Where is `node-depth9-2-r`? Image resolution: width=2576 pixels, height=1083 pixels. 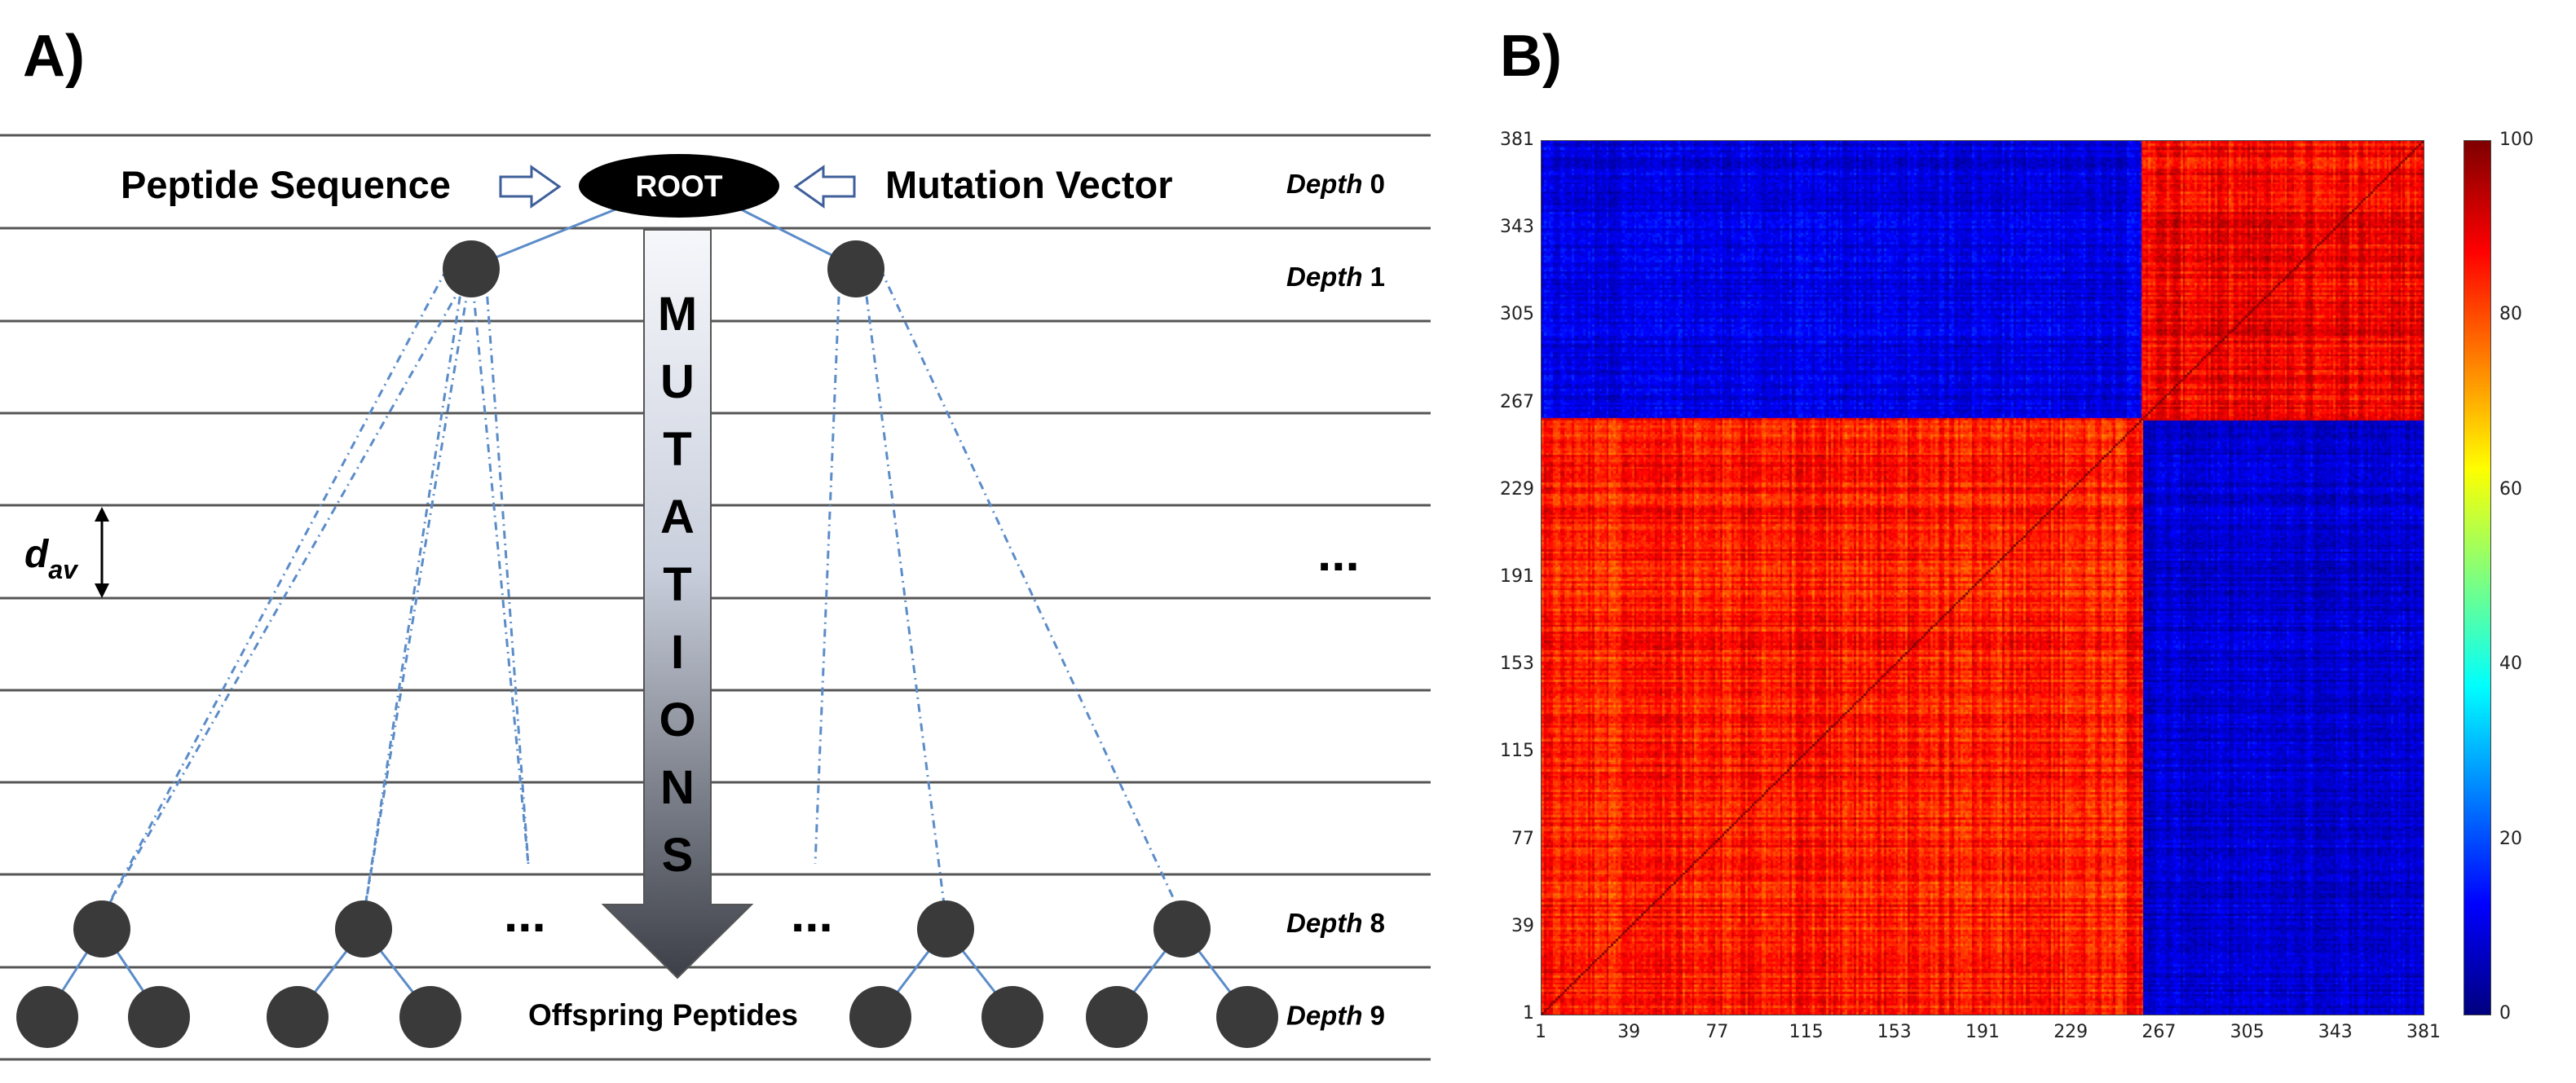 node-depth9-2-r is located at coordinates (1012, 1017).